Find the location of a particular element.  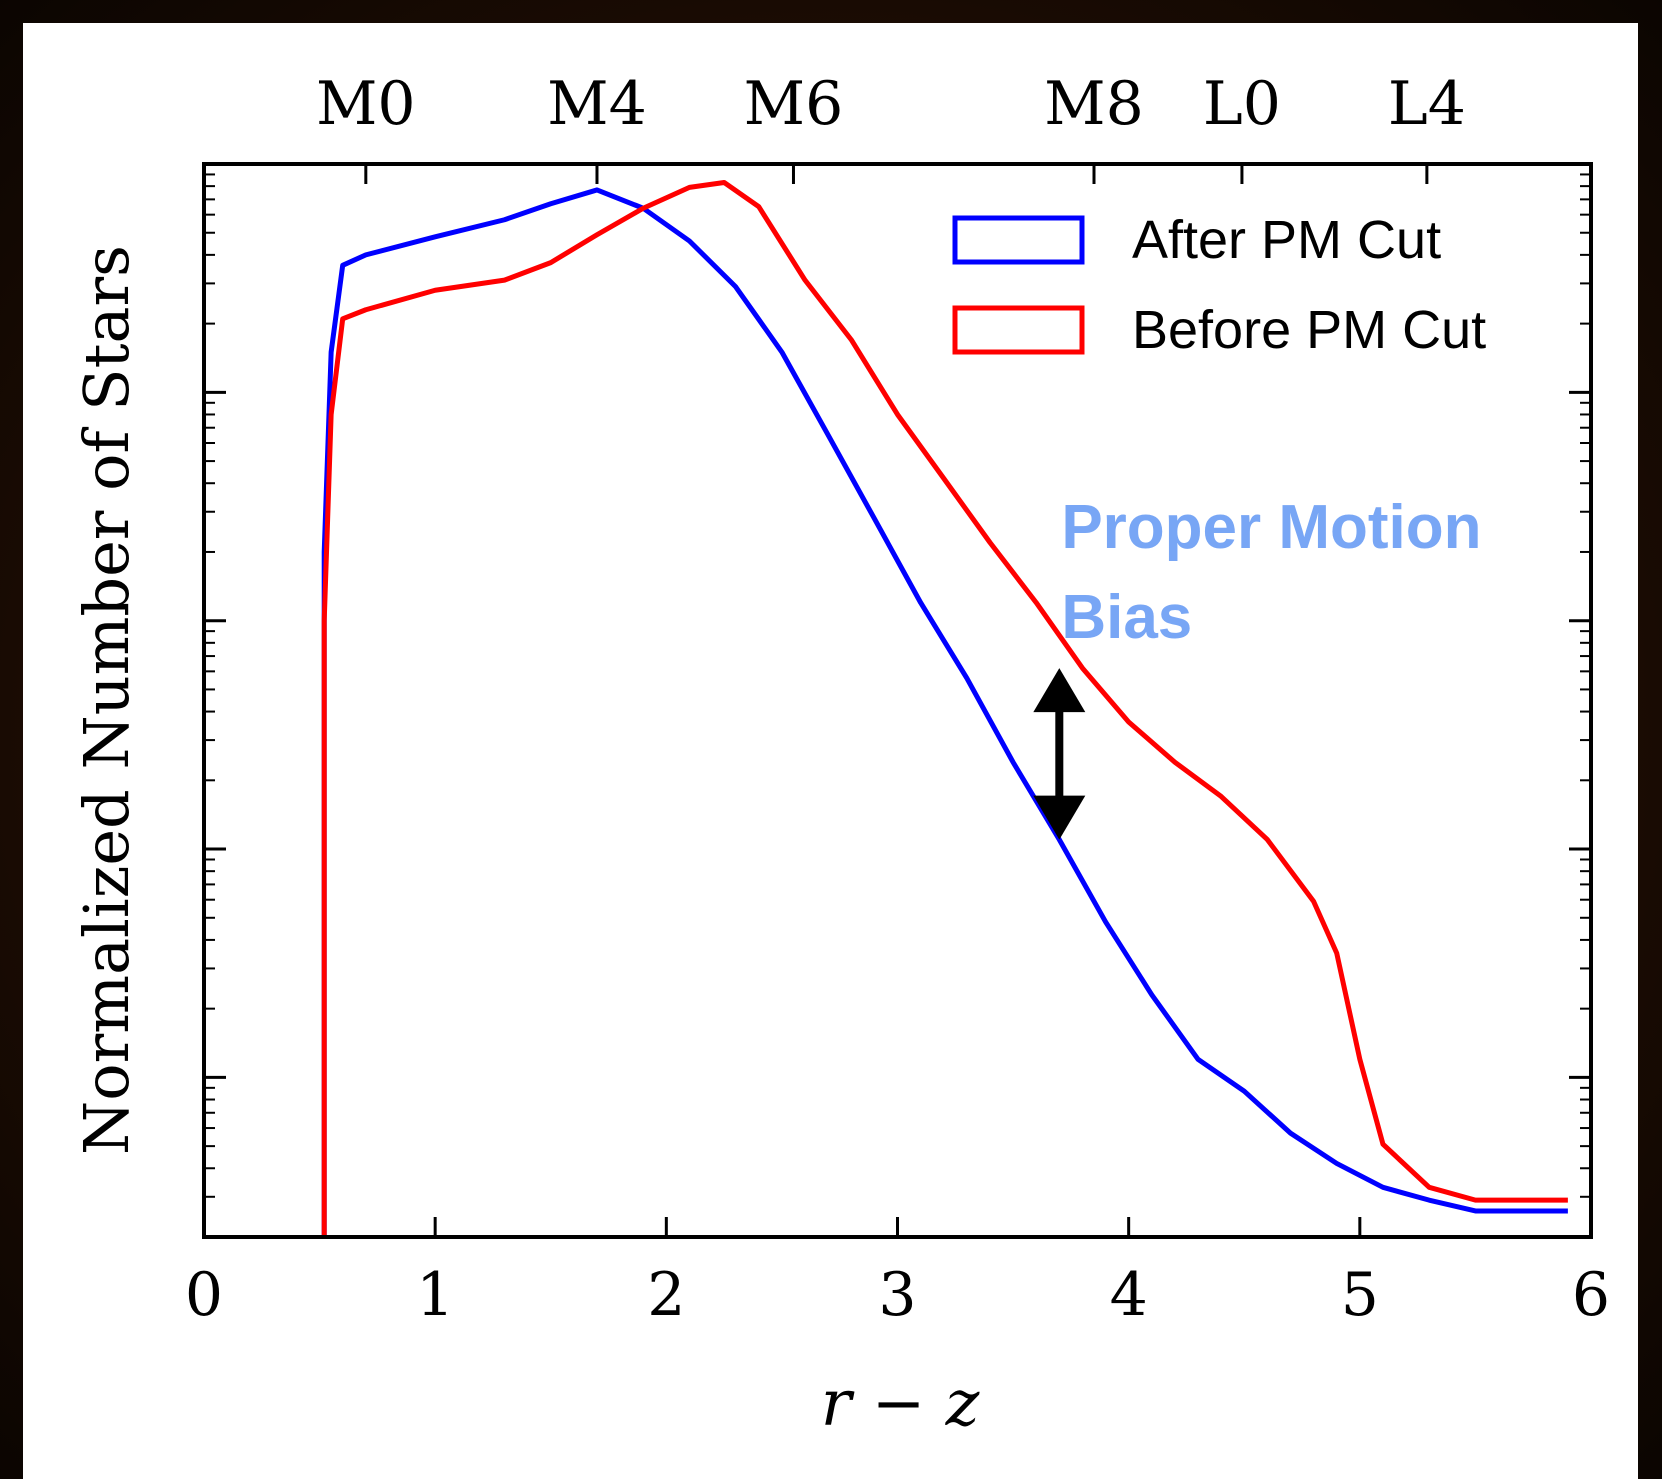

top-tick-label: M6 is located at coordinates (794, 104).